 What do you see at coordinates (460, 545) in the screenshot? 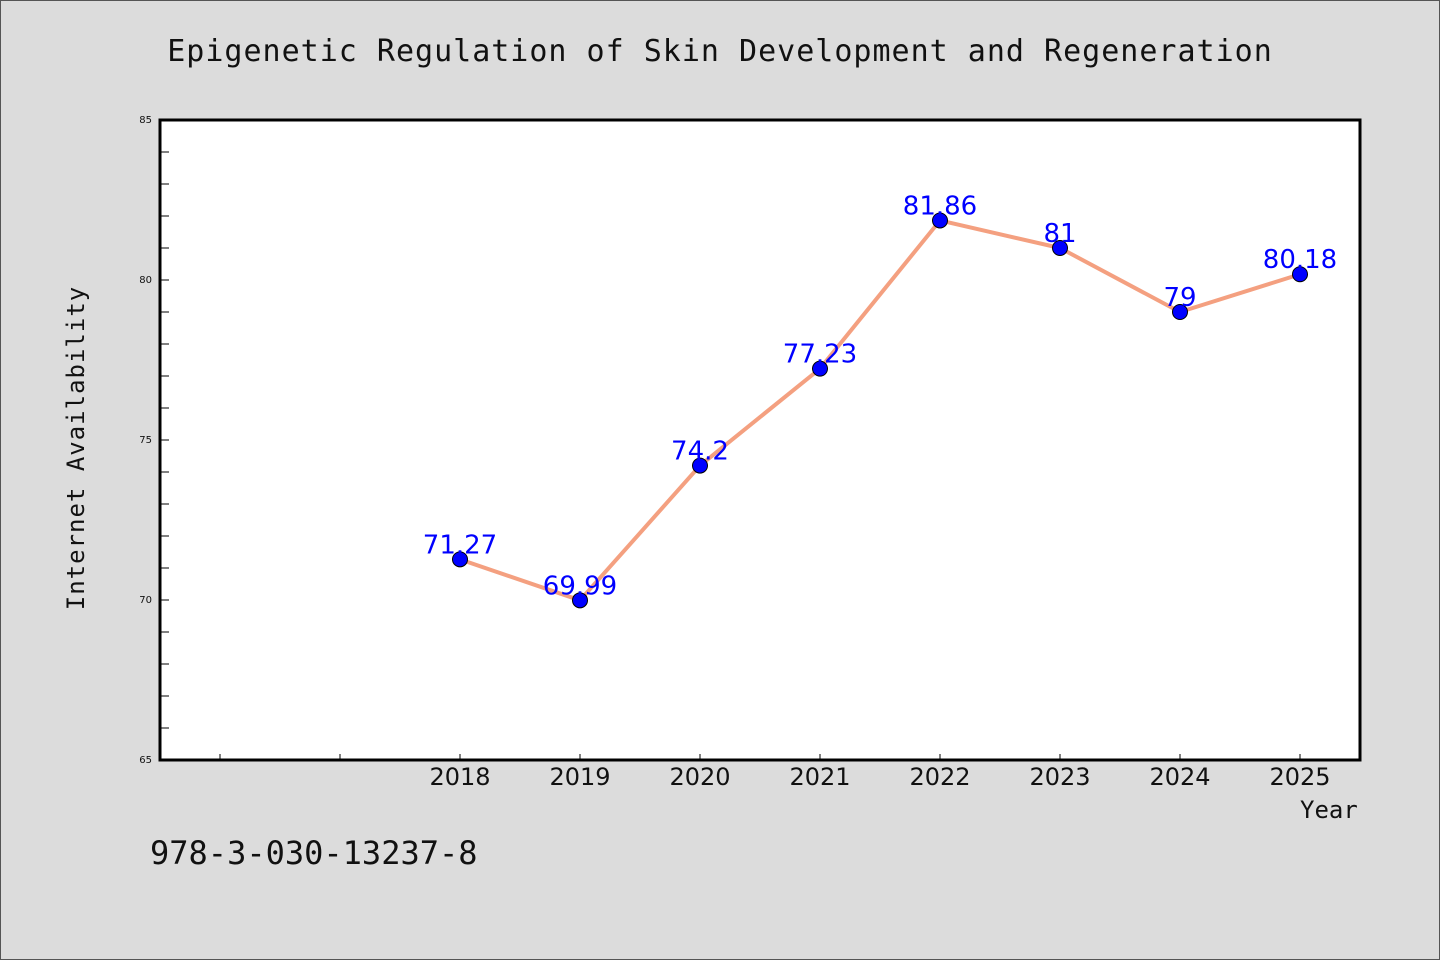
I see `data-label: 71.27` at bounding box center [460, 545].